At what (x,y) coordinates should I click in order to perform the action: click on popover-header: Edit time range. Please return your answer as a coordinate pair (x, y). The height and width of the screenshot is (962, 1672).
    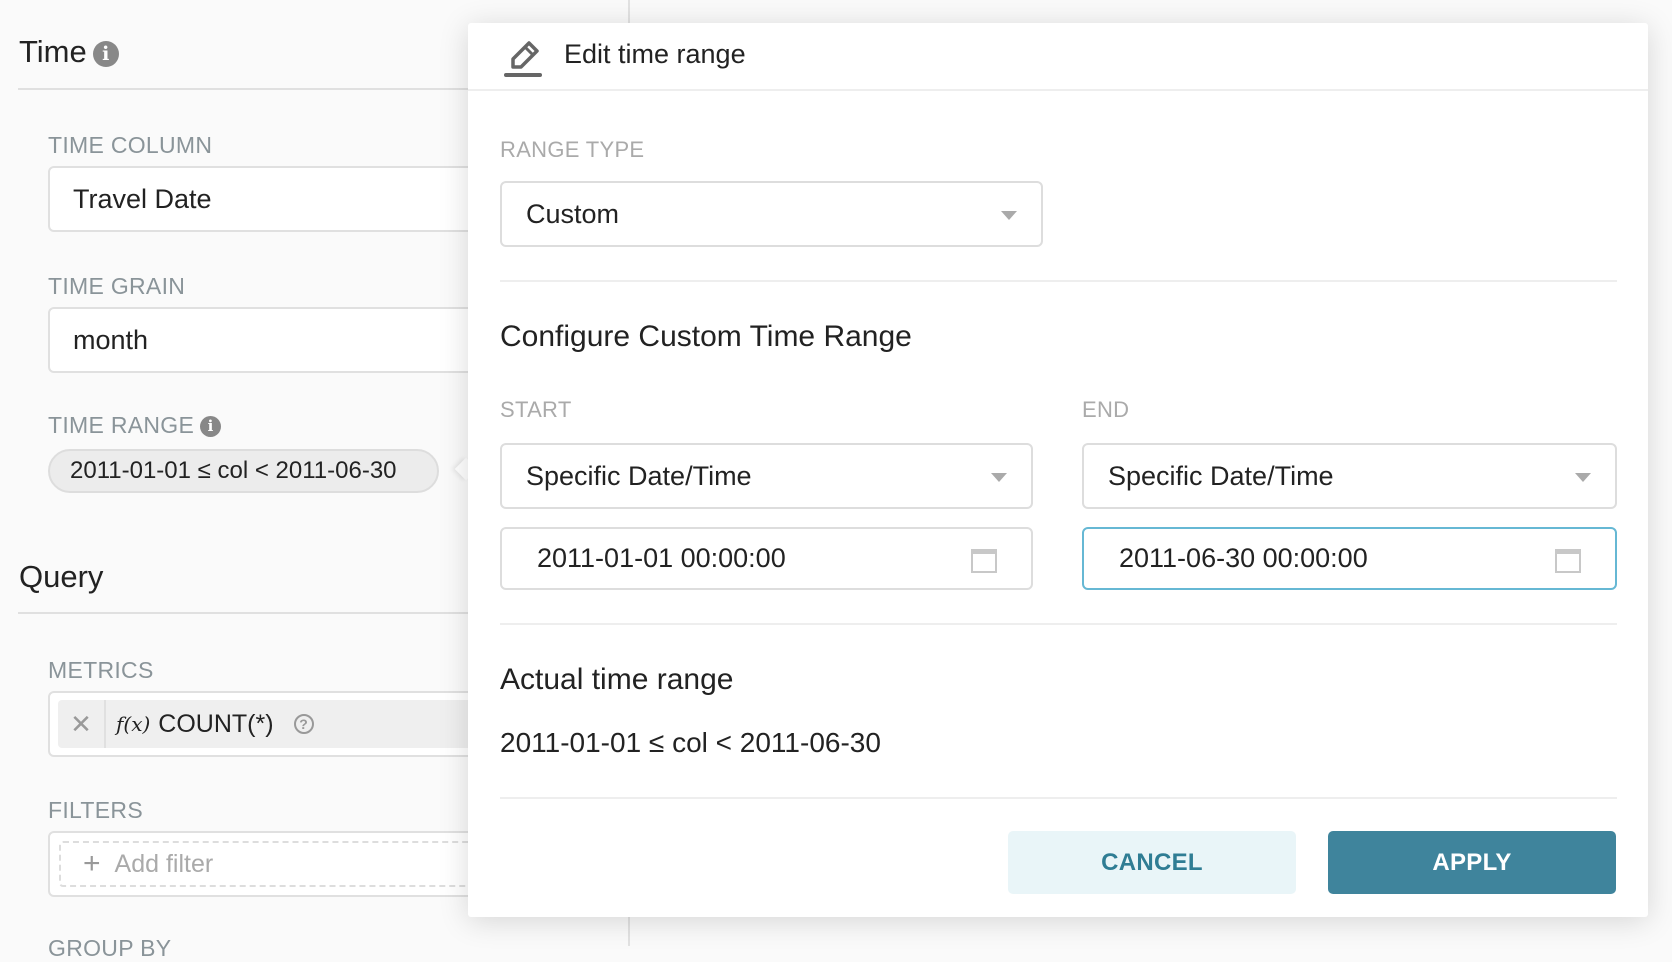
    Looking at the image, I should click on (1058, 57).